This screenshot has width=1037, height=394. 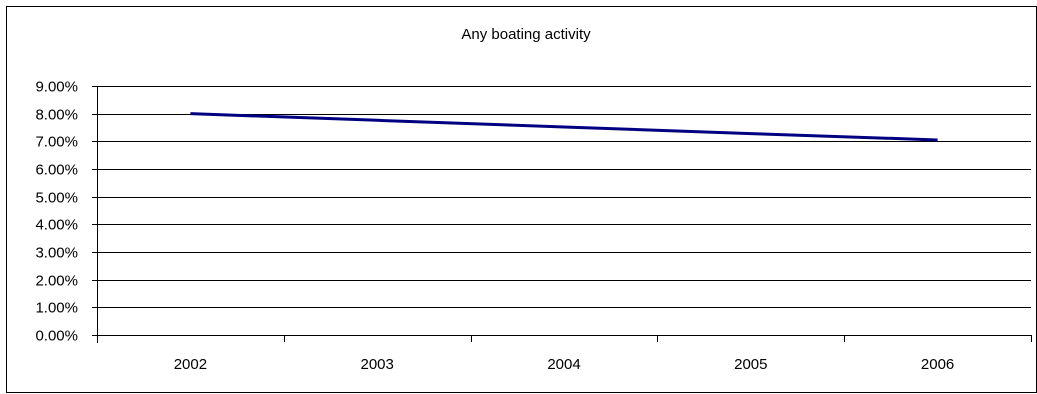 I want to click on series-line, so click(x=564, y=127).